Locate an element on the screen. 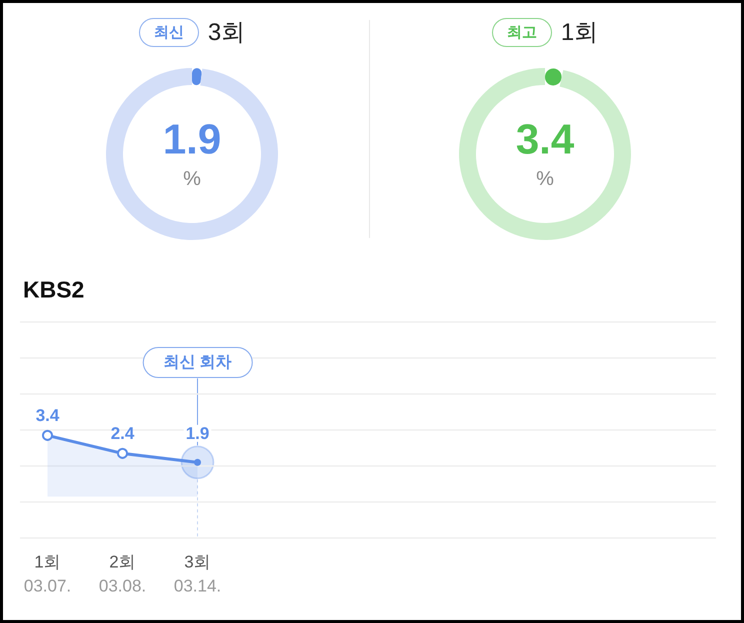 This screenshot has width=744, height=623. chart-title: 3회 is located at coordinates (227, 32).